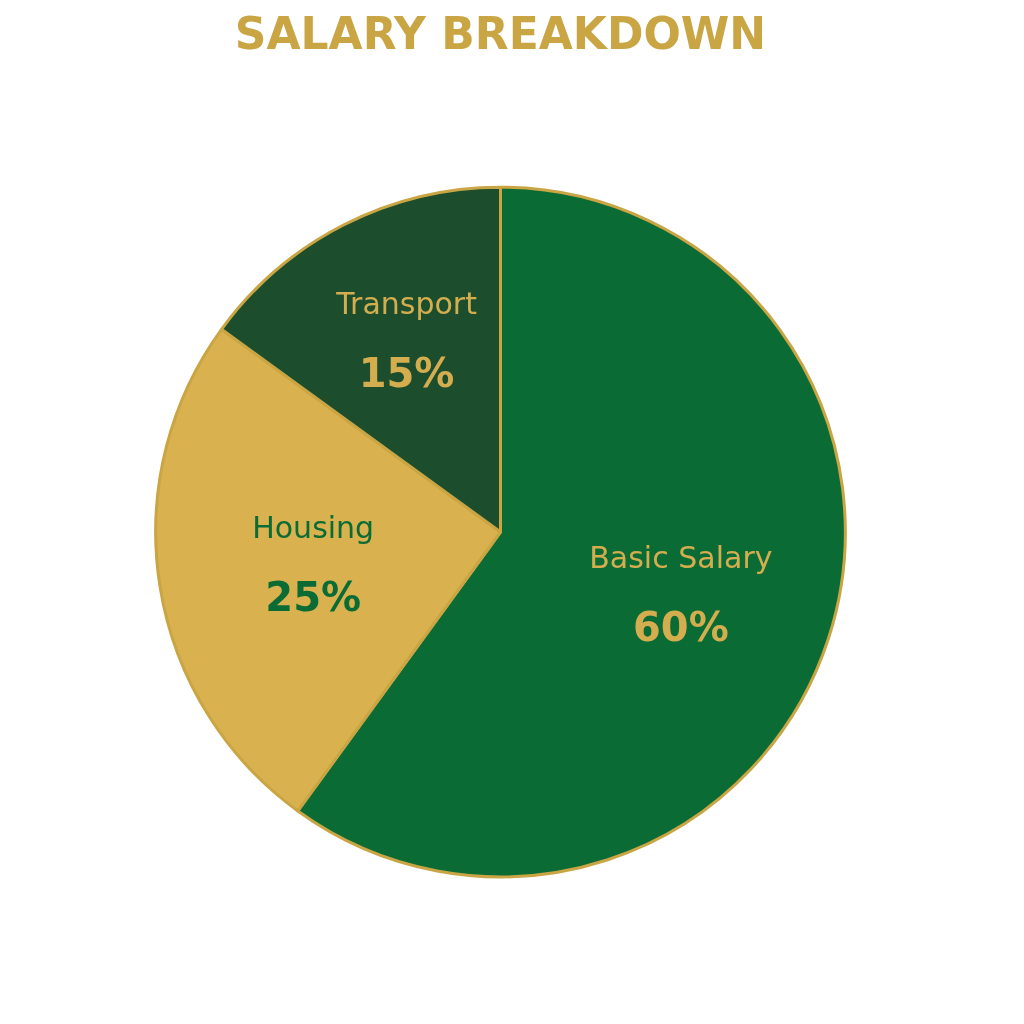 This screenshot has height=1024, width=1024. What do you see at coordinates (500, 33) in the screenshot?
I see `chart-title: SALARY BREAKDOWN` at bounding box center [500, 33].